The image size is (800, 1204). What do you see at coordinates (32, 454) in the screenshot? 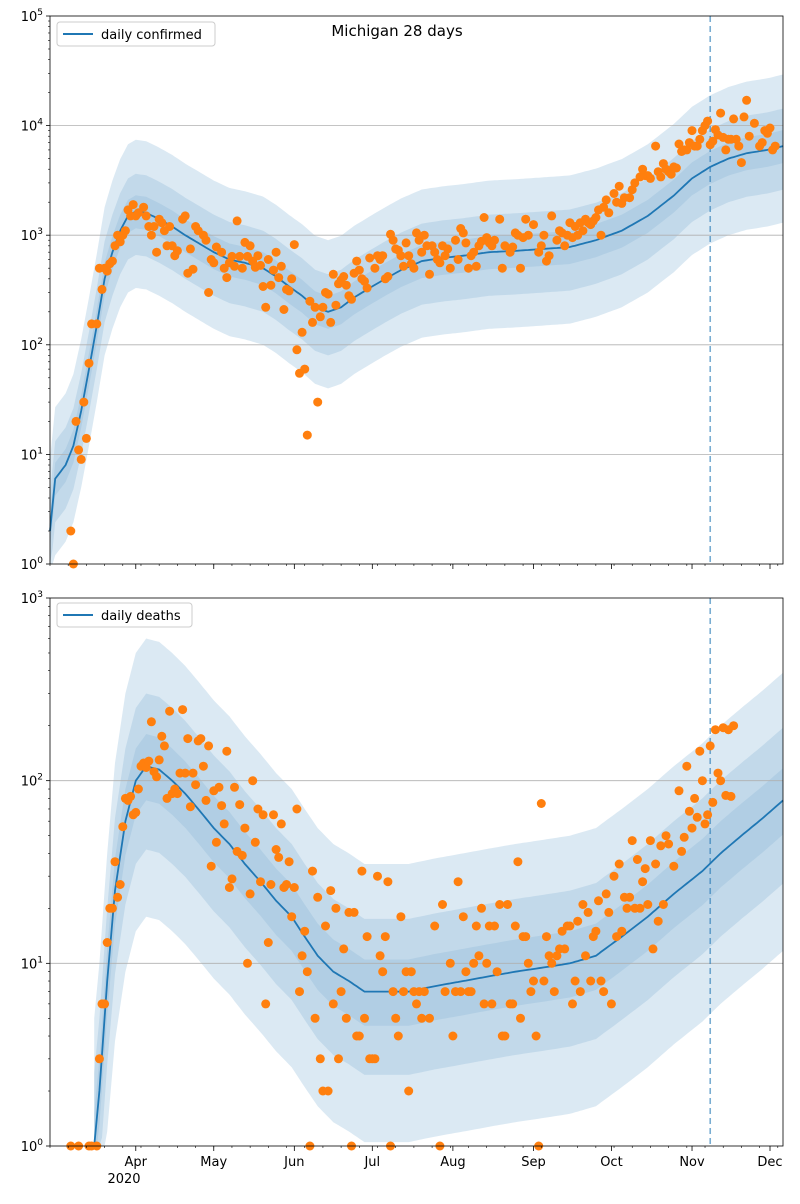
I see `y-tick-label: 10¹` at bounding box center [32, 454].